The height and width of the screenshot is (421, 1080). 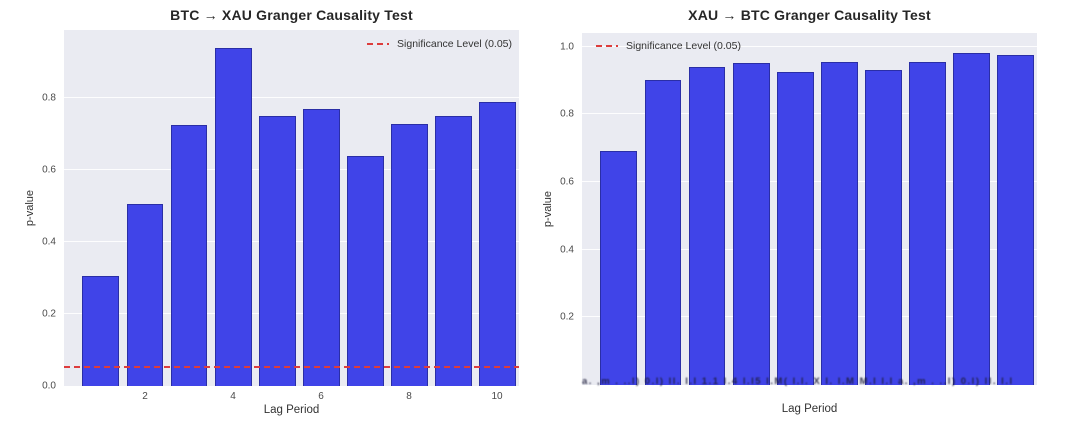 I want to click on x-tick-label: 10, so click(x=497, y=396).